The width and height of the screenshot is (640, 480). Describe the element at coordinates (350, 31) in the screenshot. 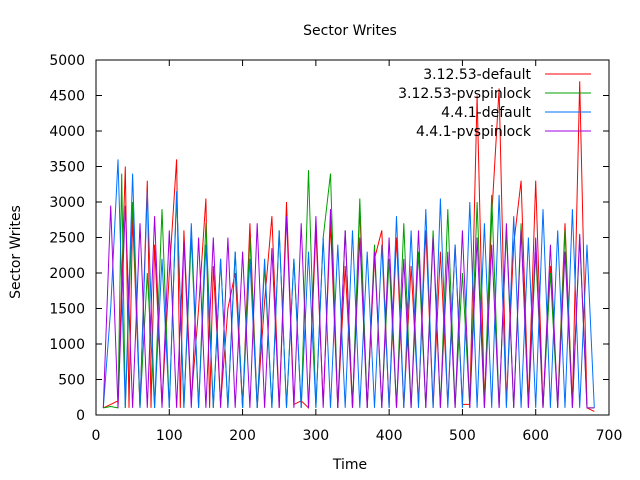

I see `chart-title: Sector Writes` at that location.